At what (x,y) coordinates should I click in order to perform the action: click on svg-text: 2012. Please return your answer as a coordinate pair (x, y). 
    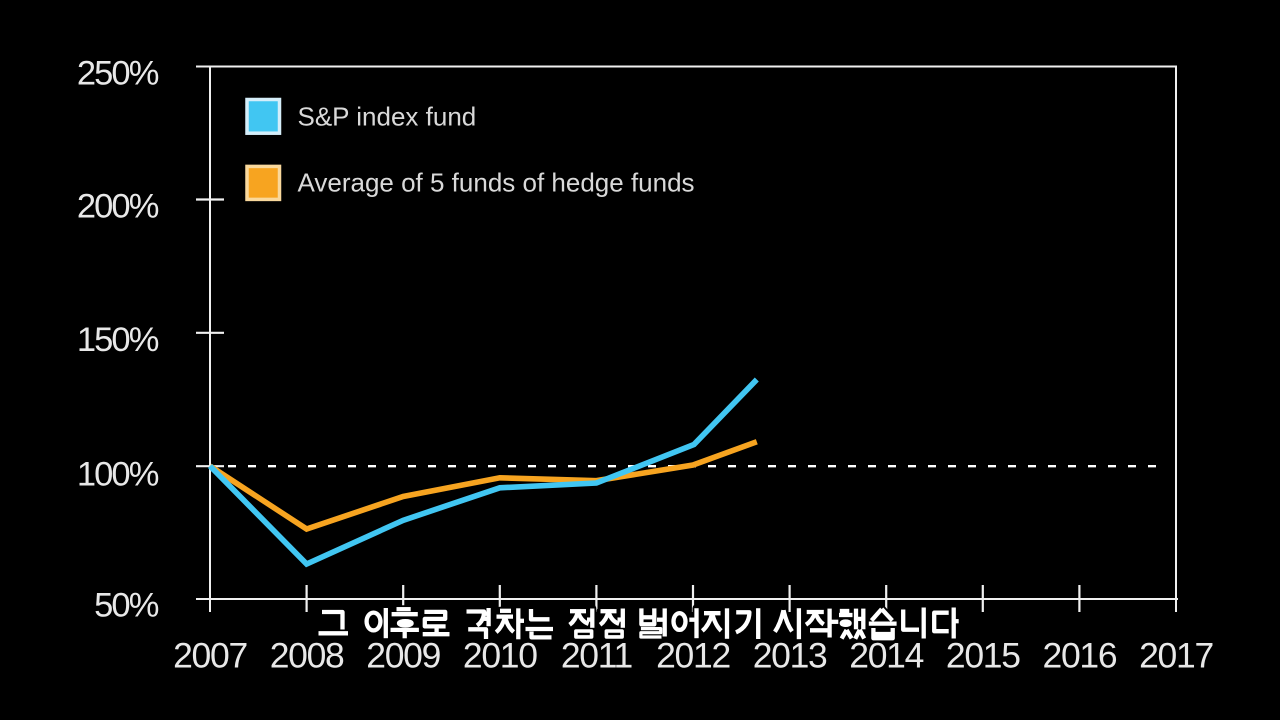
    Looking at the image, I should click on (693, 656).